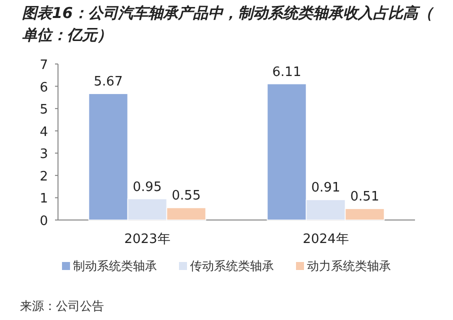  What do you see at coordinates (44, 176) in the screenshot?
I see `y-tick-label: 2` at bounding box center [44, 176].